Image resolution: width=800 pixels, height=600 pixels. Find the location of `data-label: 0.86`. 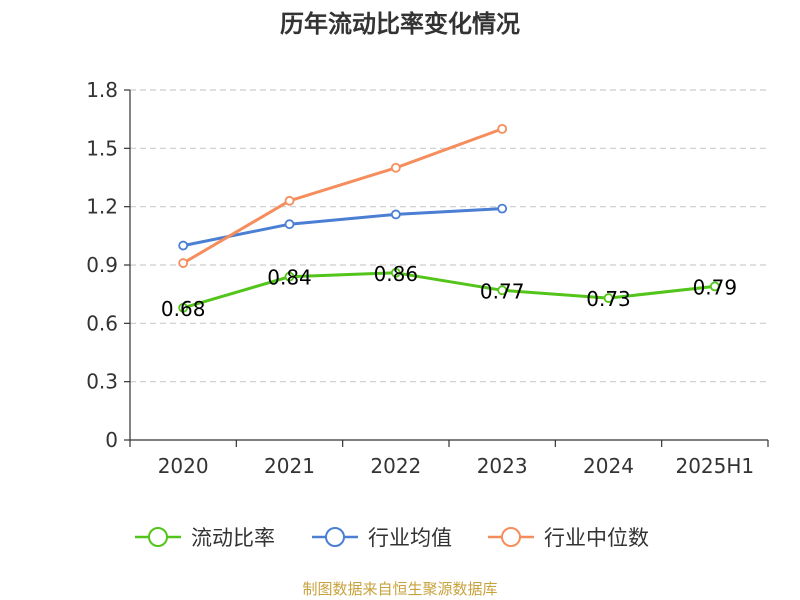

data-label: 0.86 is located at coordinates (396, 274).